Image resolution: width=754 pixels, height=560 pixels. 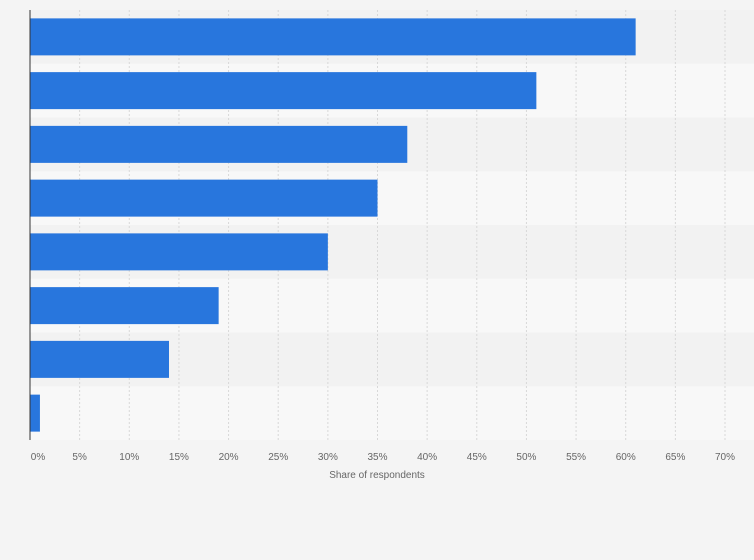 What do you see at coordinates (725, 457) in the screenshot?
I see `x-tick-label: 70%` at bounding box center [725, 457].